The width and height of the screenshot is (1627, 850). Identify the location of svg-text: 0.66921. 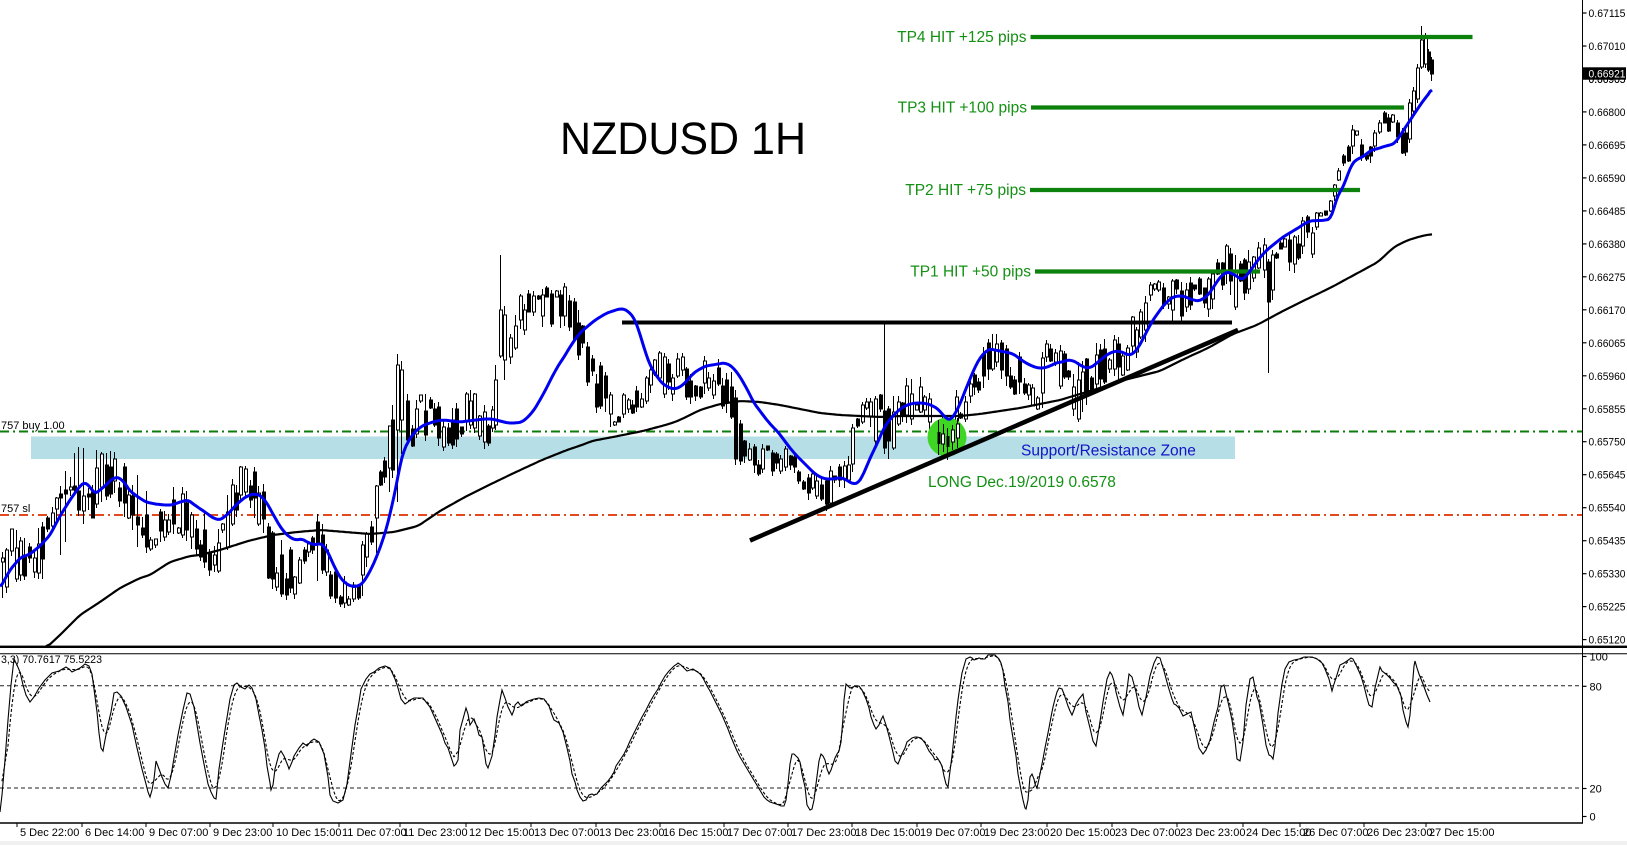
(1607, 75).